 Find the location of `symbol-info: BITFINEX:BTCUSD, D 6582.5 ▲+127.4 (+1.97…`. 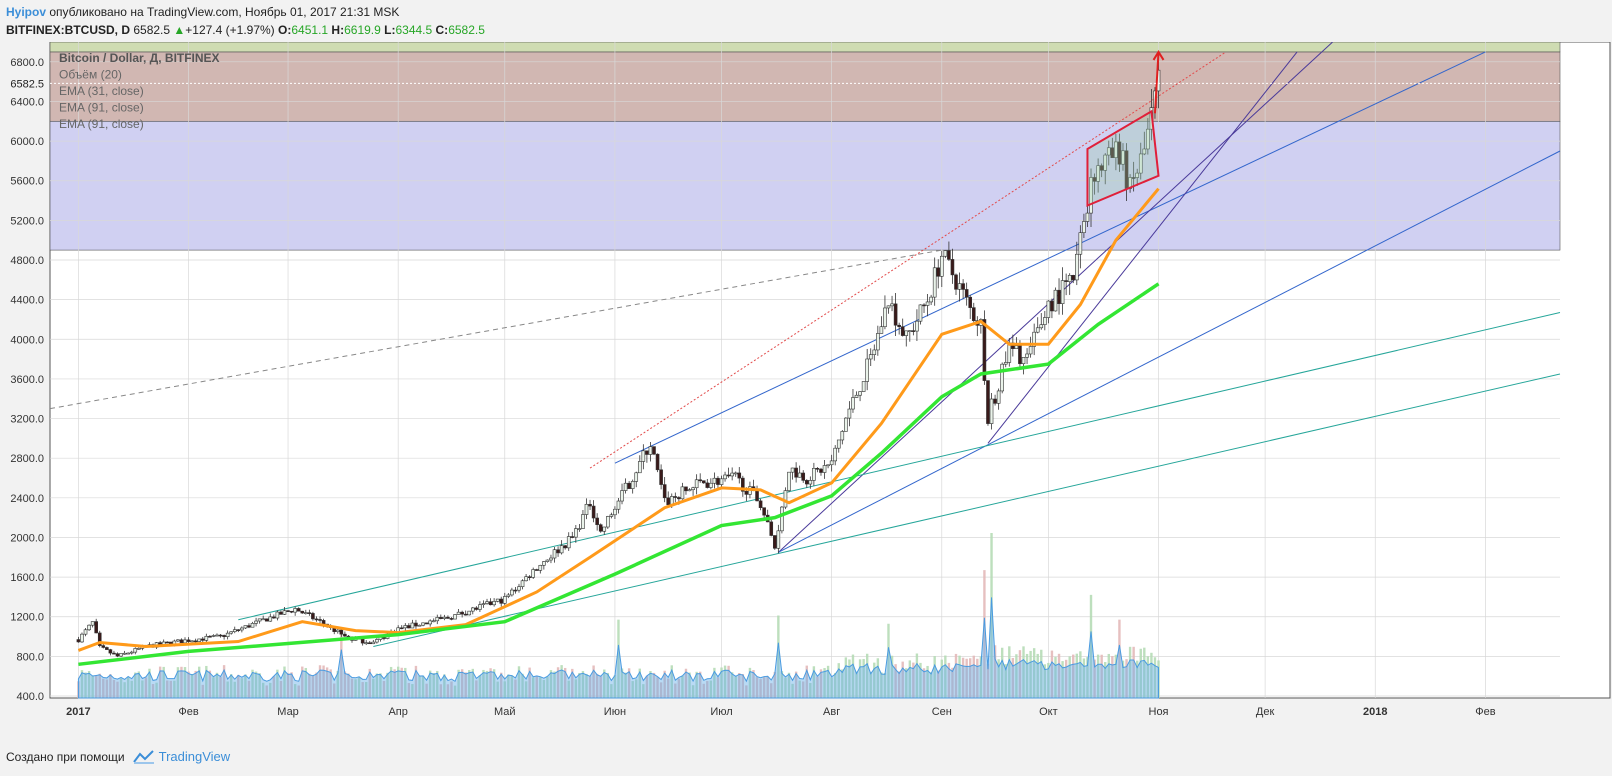

symbol-info: BITFINEX:BTCUSD, D 6582.5 ▲+127.4 (+1.97… is located at coordinates (245, 30).